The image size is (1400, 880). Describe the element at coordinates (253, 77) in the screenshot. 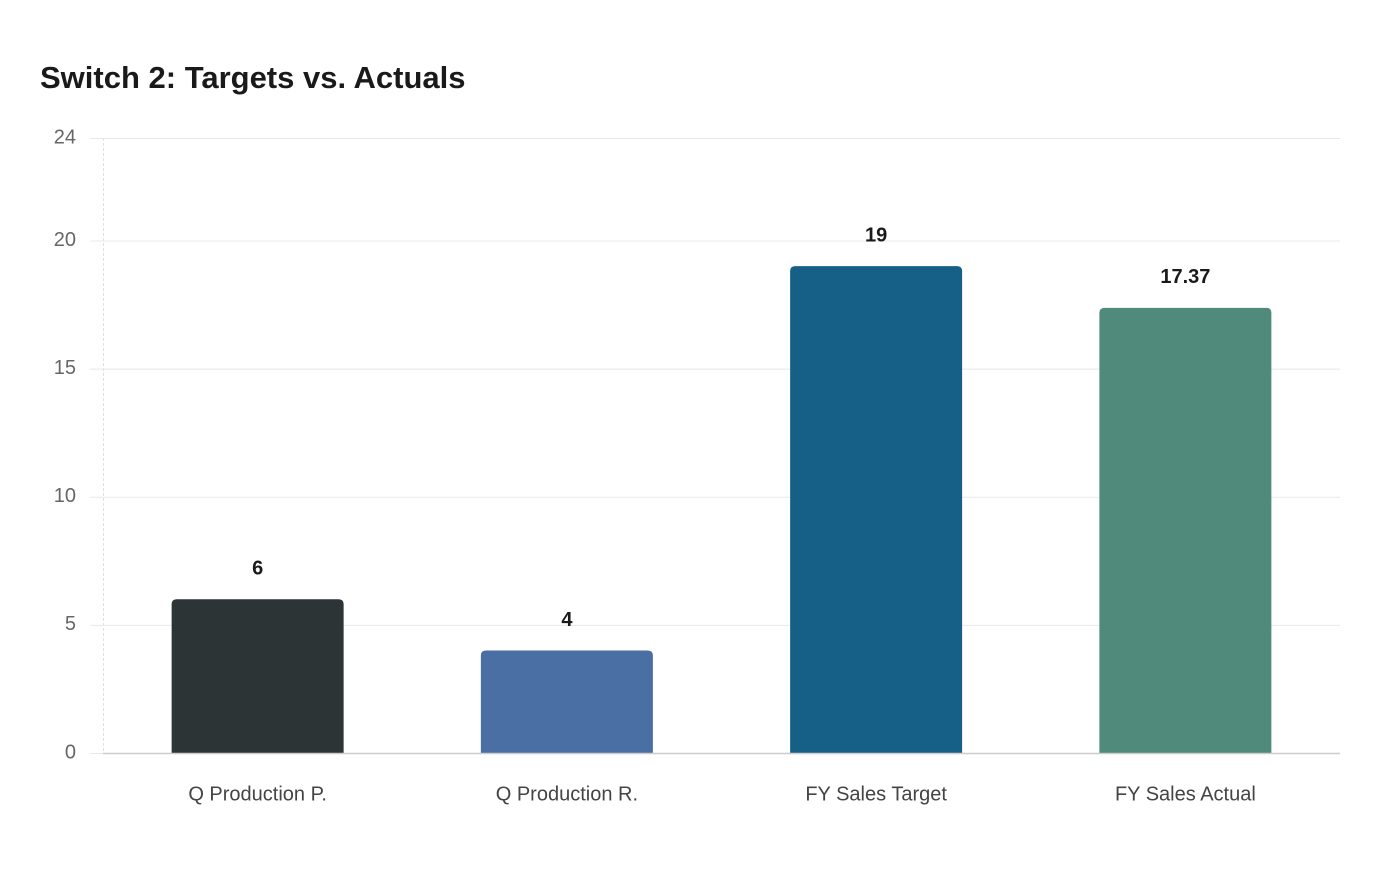

I see `chart-title: Switch 2: Targets vs. Actuals` at that location.